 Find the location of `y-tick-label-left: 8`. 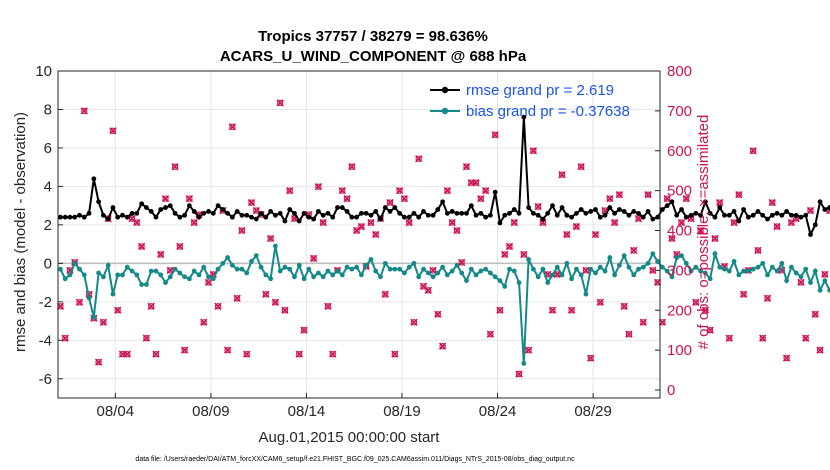

y-tick-label-left: 8 is located at coordinates (48, 109).